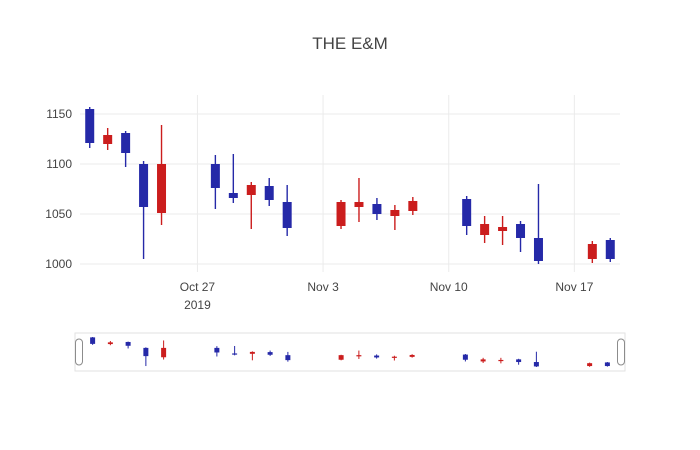 This screenshot has height=450, width=700. What do you see at coordinates (574, 287) in the screenshot?
I see `x-tick-label: Nov 17` at bounding box center [574, 287].